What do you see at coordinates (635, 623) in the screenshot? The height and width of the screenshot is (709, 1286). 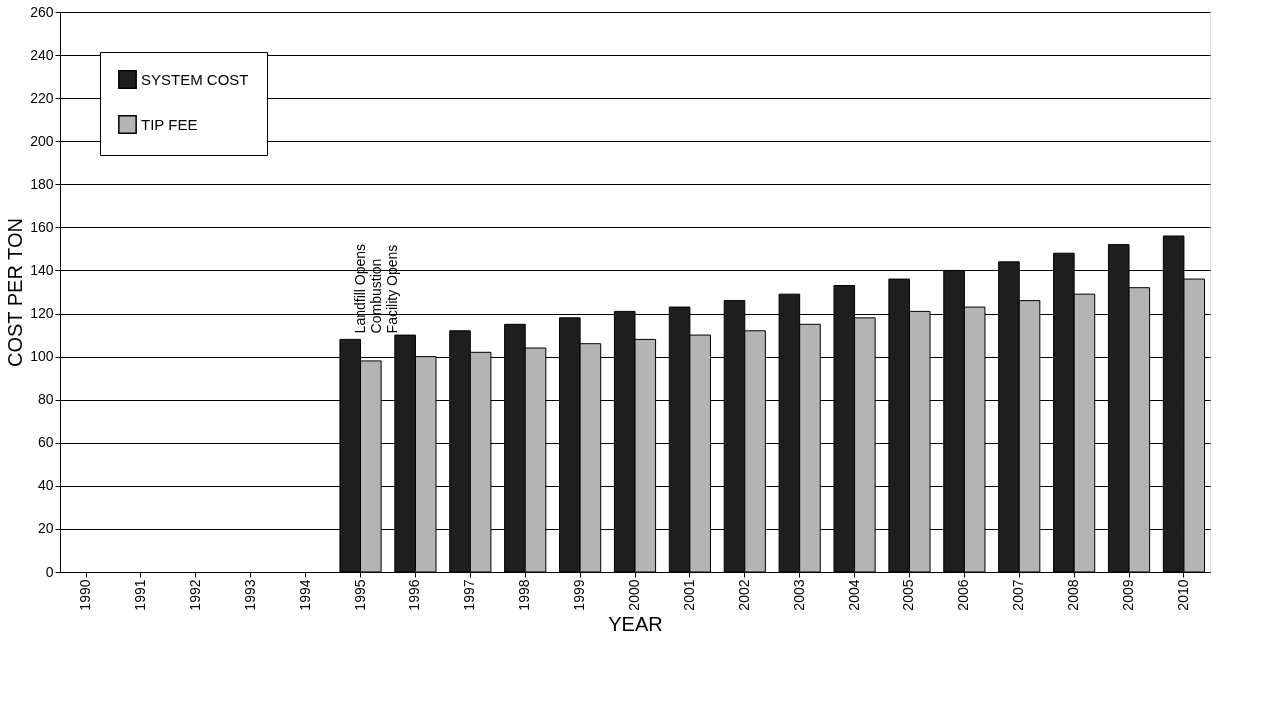 I see `x-axis-title: YEAR` at bounding box center [635, 623].